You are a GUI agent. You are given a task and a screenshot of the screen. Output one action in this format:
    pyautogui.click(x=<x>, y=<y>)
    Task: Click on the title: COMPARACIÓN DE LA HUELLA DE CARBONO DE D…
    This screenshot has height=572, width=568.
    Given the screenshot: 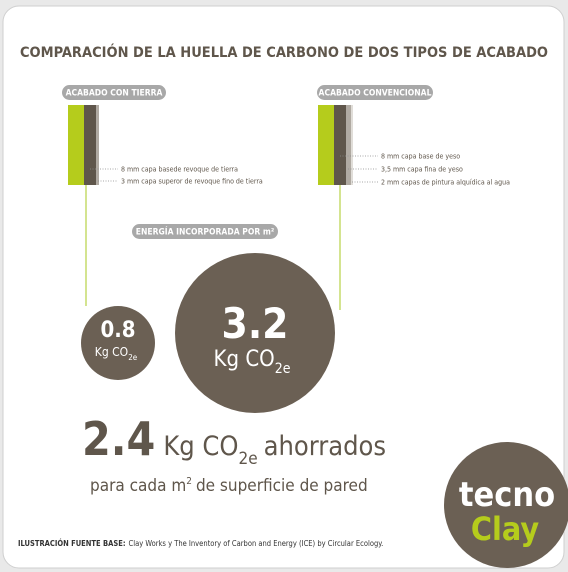 What is the action you would take?
    pyautogui.click(x=284, y=52)
    